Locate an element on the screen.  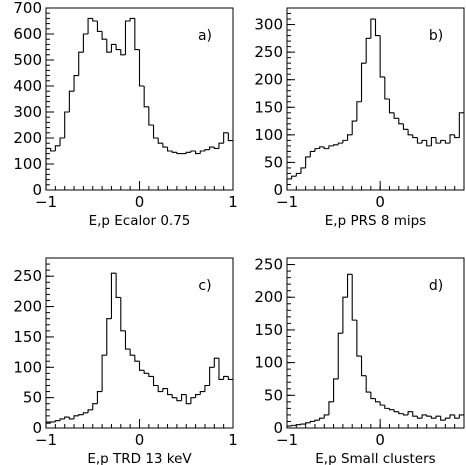
y-tick-label: 700 is located at coordinates (27, 8).